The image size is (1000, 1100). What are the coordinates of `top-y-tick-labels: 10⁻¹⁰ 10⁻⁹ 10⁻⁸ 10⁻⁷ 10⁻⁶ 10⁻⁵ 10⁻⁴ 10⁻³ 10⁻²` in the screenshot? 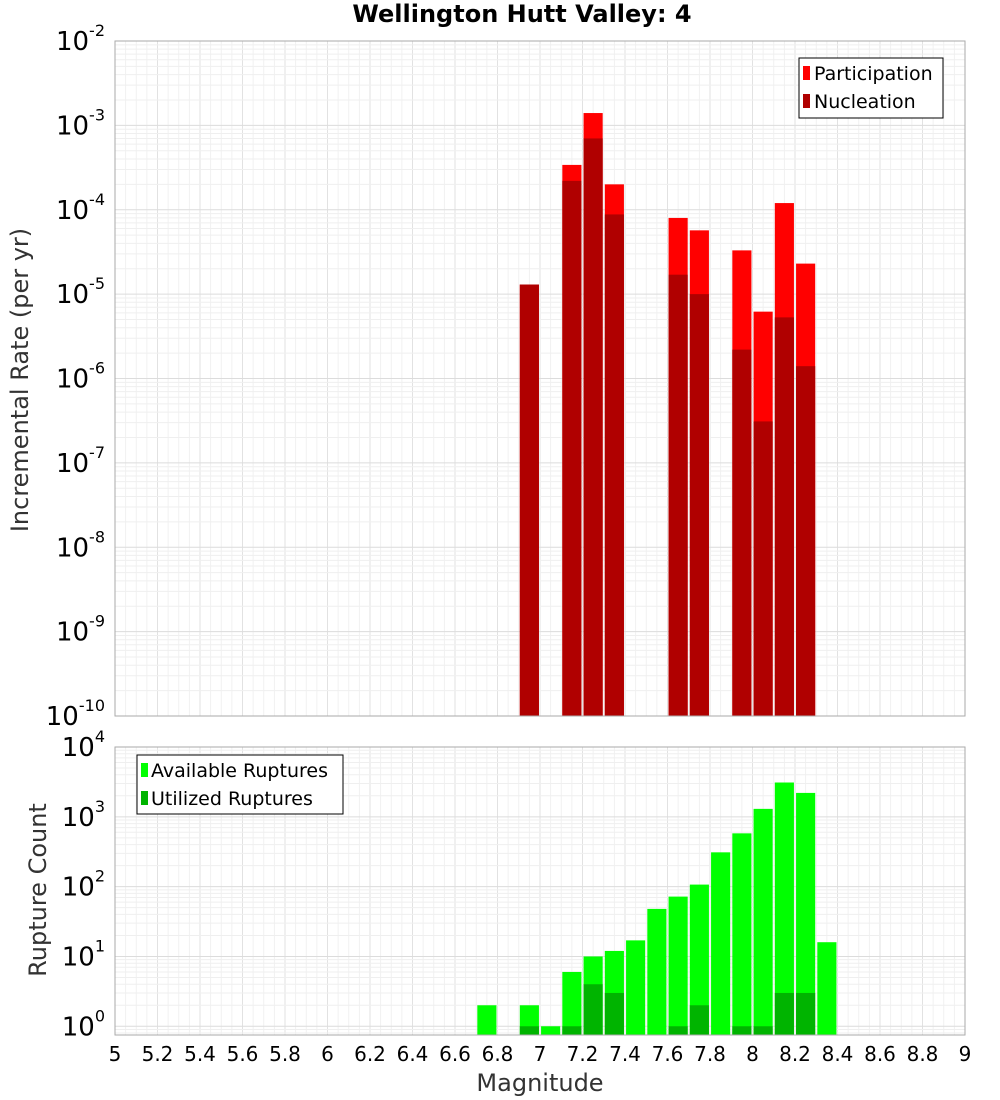 It's located at (75, 376).